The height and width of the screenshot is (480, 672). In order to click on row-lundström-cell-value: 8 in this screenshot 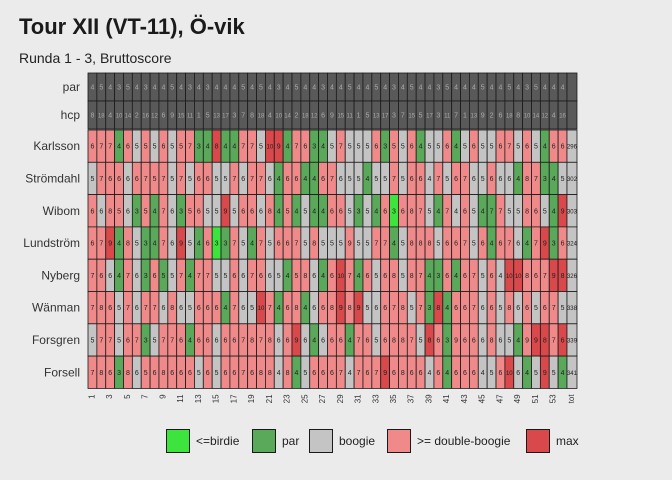, I will do `click(412, 244)`.